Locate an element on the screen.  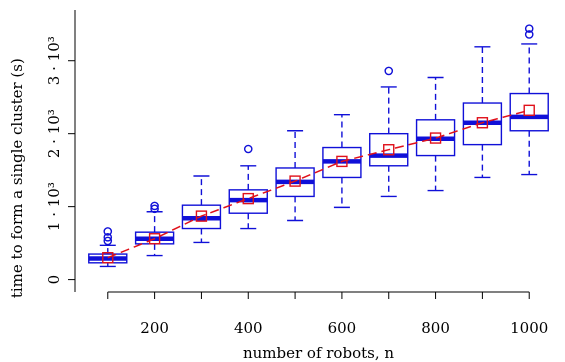
x-tick-label-400: 400 is located at coordinates (248, 328).